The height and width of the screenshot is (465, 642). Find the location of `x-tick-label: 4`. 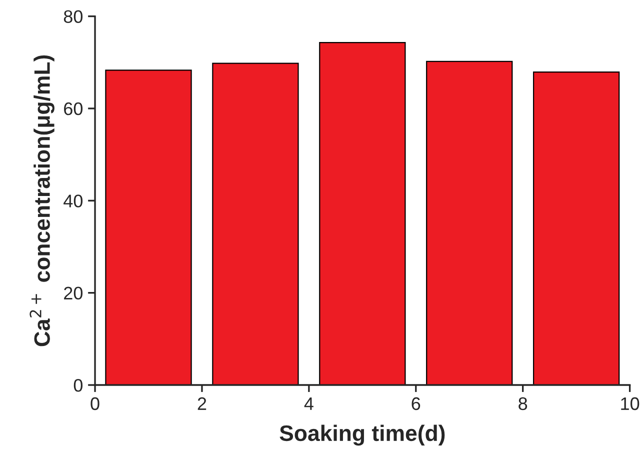

x-tick-label: 4 is located at coordinates (309, 403).